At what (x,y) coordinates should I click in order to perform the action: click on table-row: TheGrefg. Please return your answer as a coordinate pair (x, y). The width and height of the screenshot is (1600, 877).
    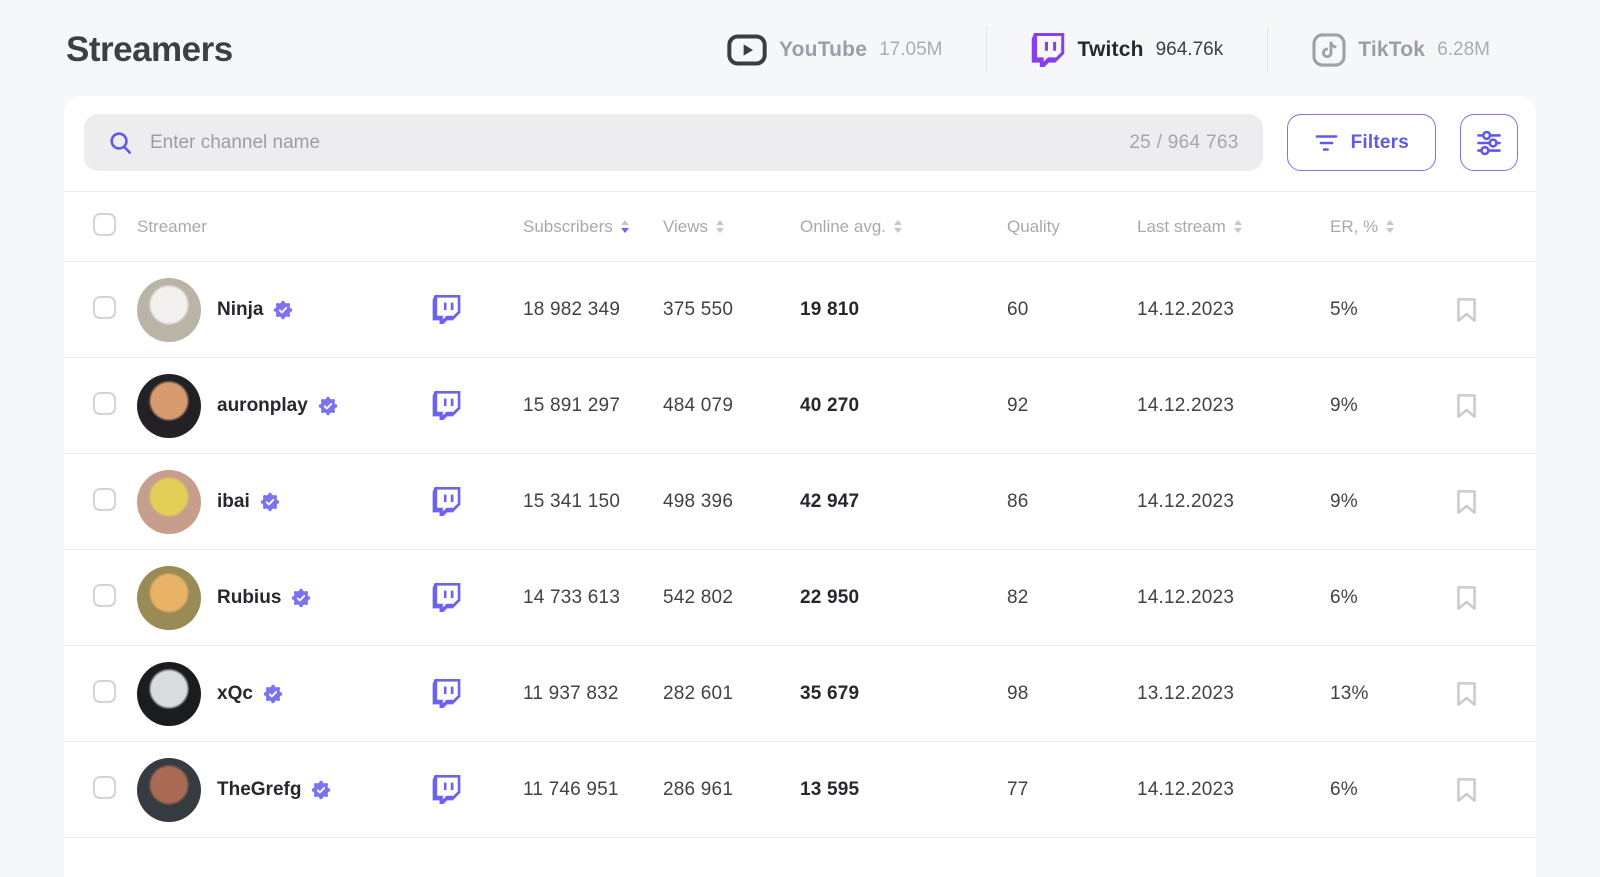
    Looking at the image, I should click on (800, 790).